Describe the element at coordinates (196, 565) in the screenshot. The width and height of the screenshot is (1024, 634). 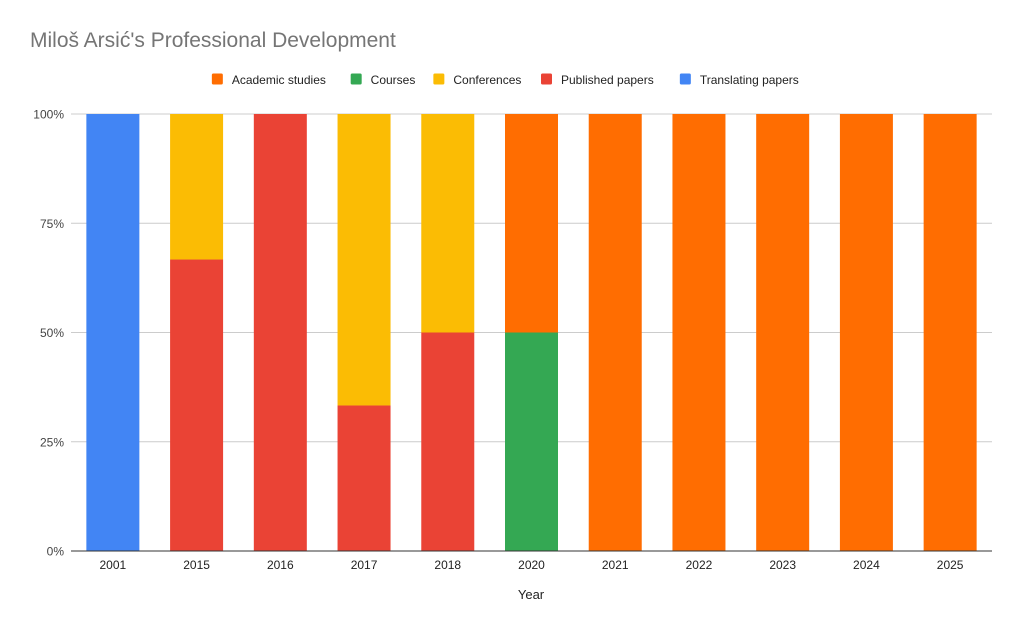
I see `x-tick-label: 2015` at that location.